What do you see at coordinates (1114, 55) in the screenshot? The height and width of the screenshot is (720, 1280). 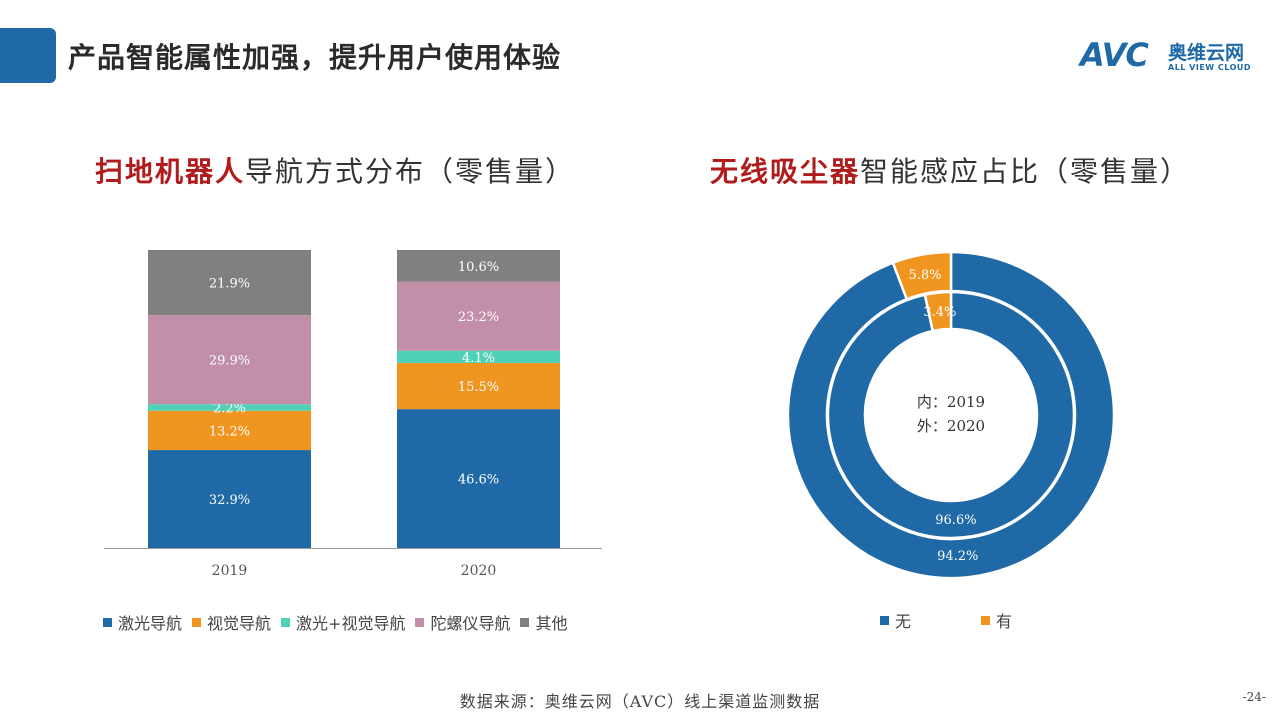 I see `logo-mark: AVC` at bounding box center [1114, 55].